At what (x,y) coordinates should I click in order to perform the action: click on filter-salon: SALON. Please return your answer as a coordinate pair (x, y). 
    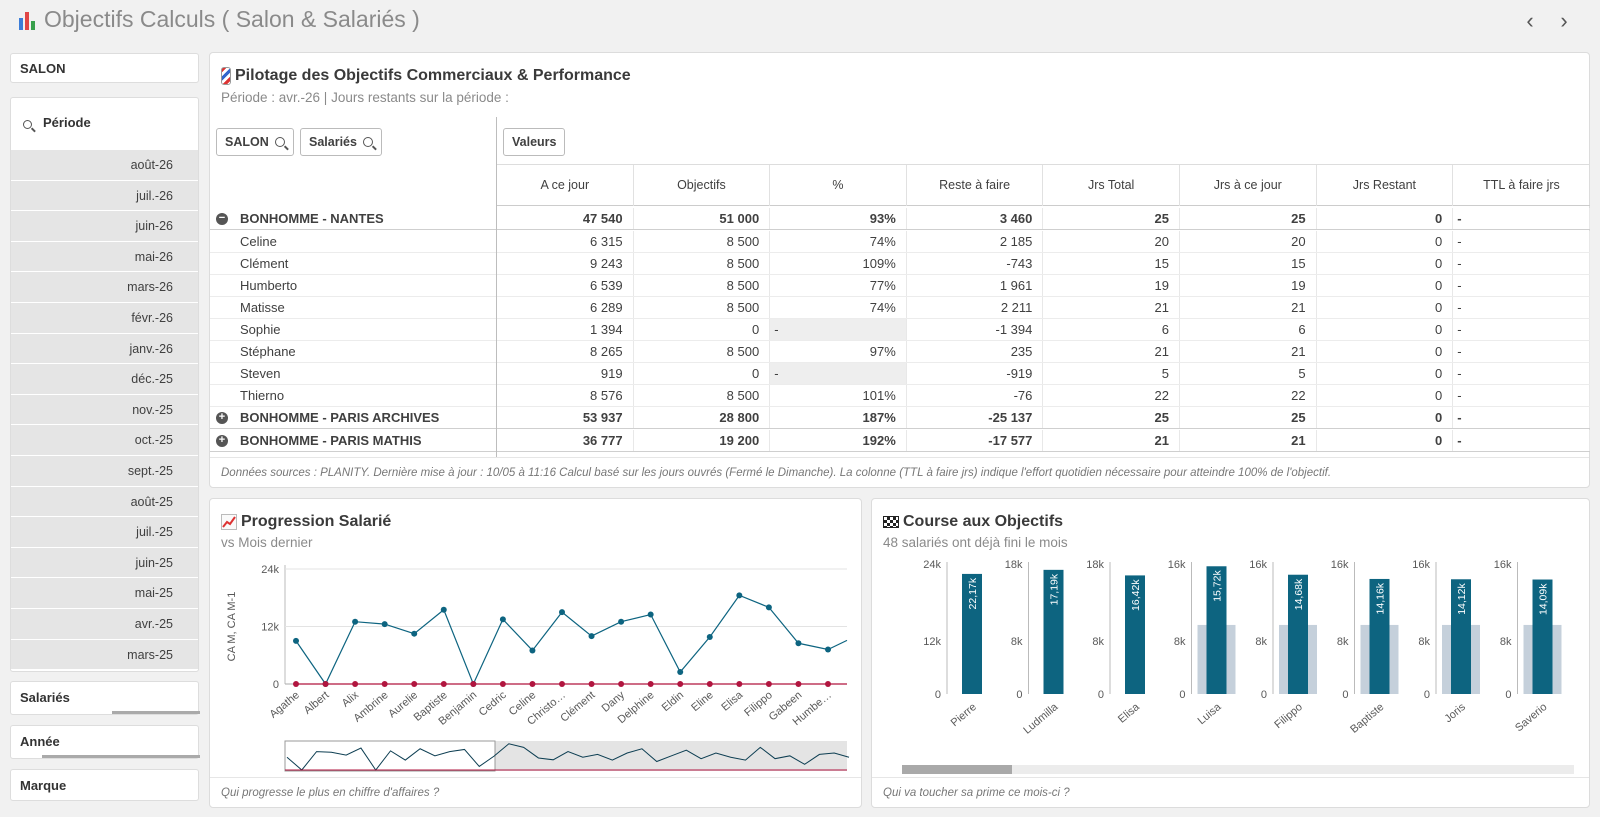
    Looking at the image, I should click on (104, 68).